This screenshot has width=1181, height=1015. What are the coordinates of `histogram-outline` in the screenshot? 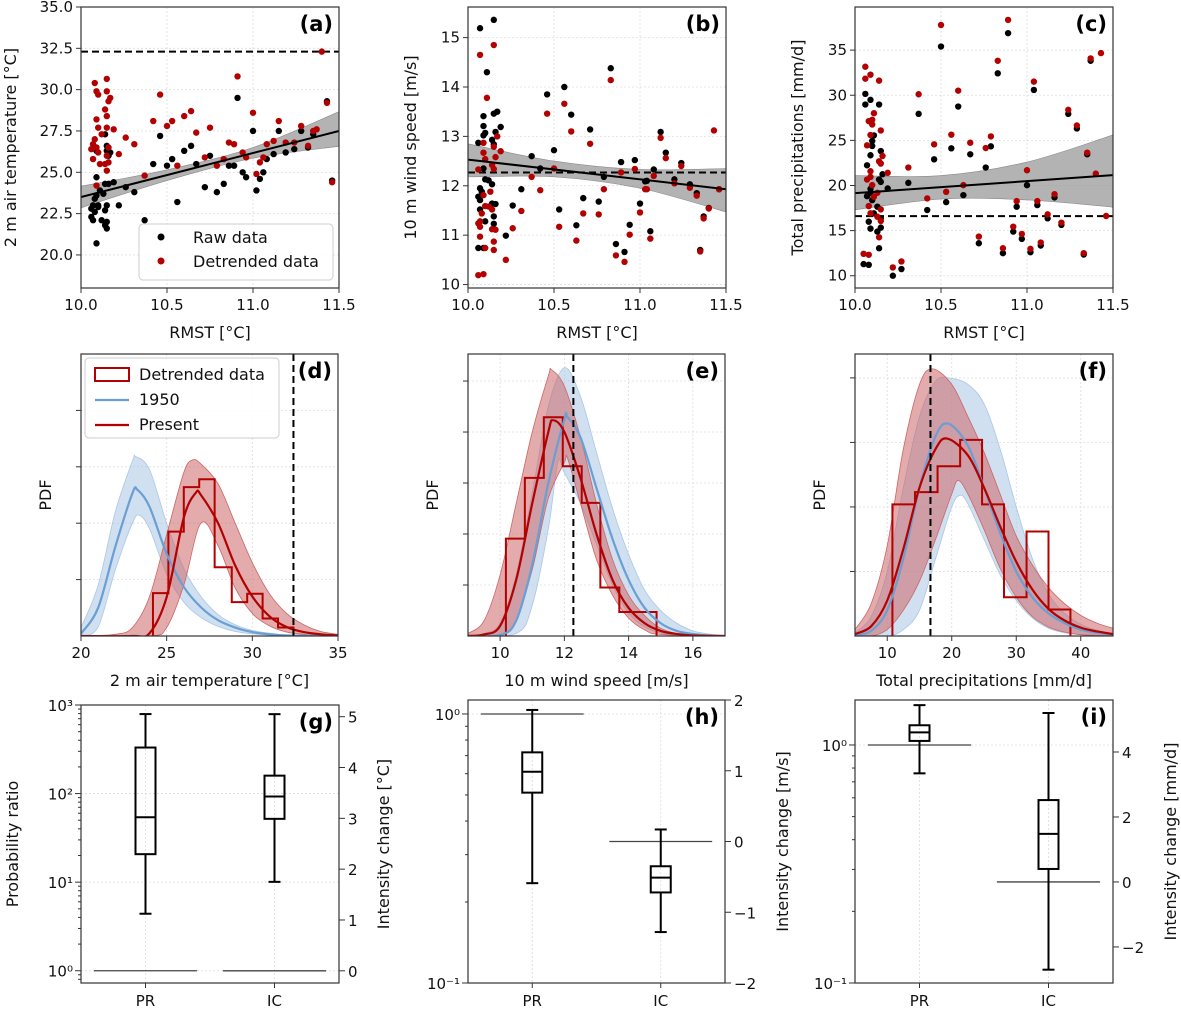 It's located at (223, 557).